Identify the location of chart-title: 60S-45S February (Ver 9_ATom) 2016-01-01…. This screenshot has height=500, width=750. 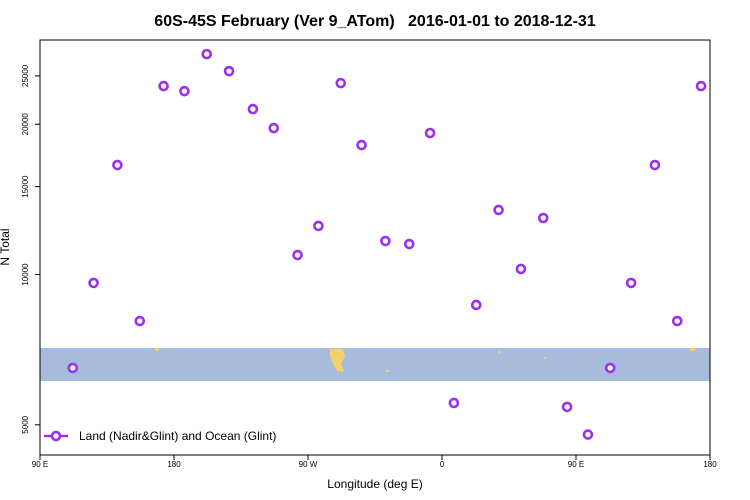
(375, 21).